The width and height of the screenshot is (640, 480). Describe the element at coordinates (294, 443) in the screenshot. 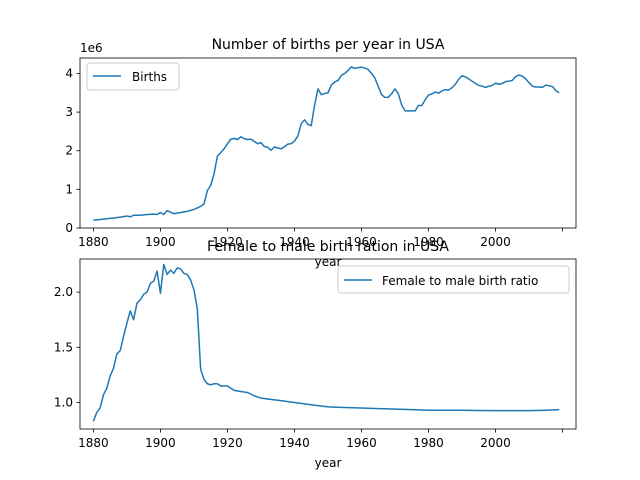

I see `ratio-x-tick-label: 1940` at that location.